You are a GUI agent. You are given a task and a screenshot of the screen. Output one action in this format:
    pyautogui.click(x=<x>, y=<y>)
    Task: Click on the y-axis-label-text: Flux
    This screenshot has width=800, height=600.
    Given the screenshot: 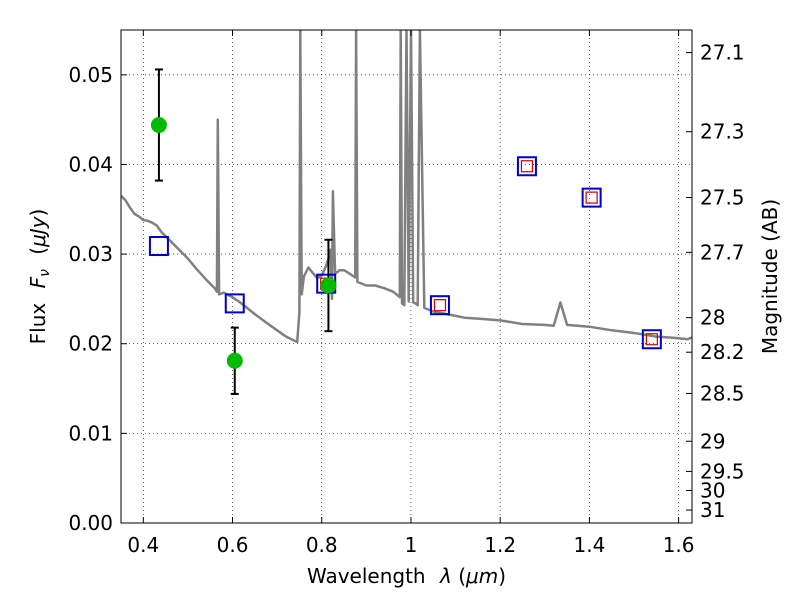 What is the action you would take?
    pyautogui.click(x=38, y=324)
    